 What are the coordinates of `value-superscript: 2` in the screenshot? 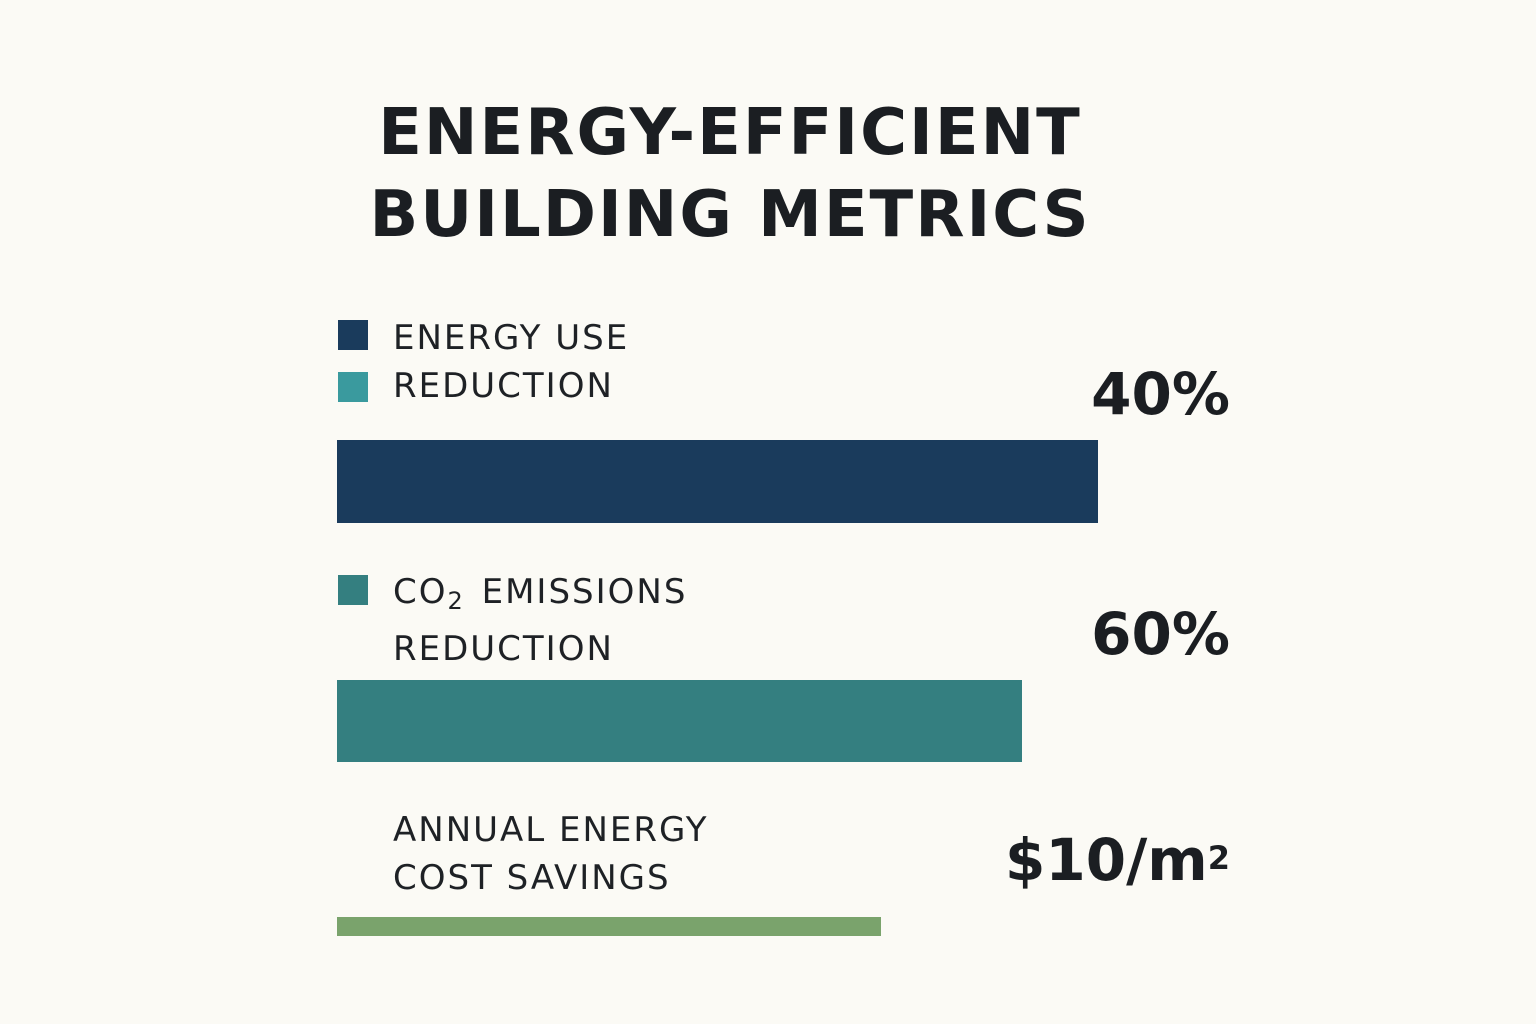 It's located at (1218, 858).